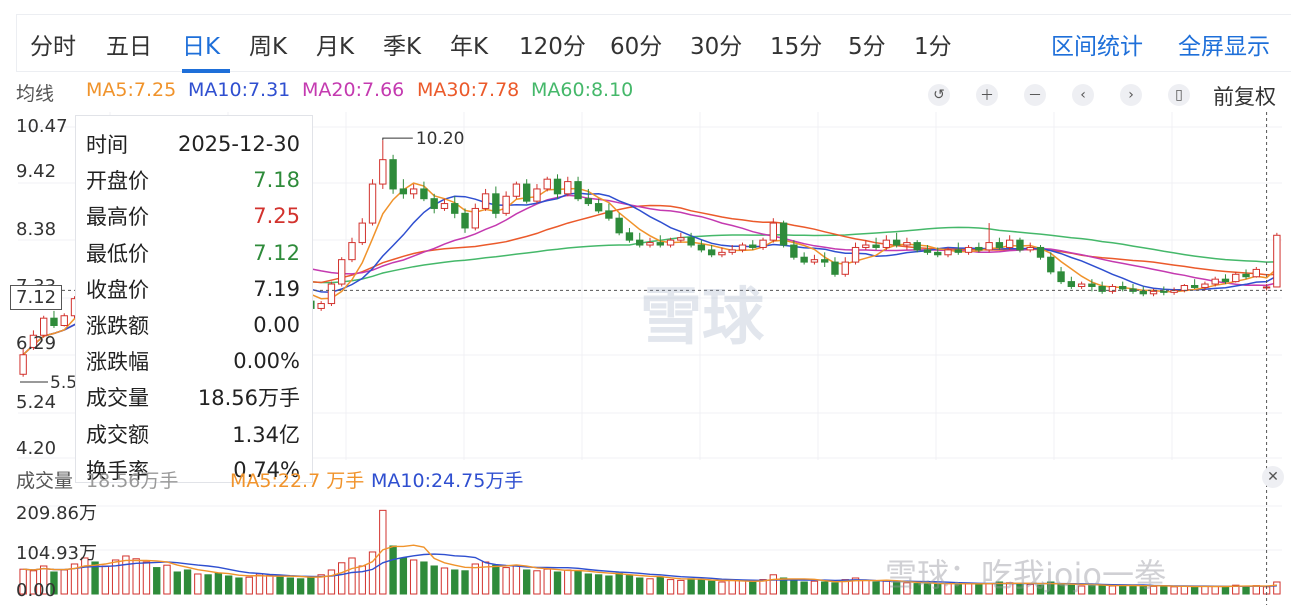  I want to click on tooltip-row-turnover: 换手率 0.74%, so click(193, 470).